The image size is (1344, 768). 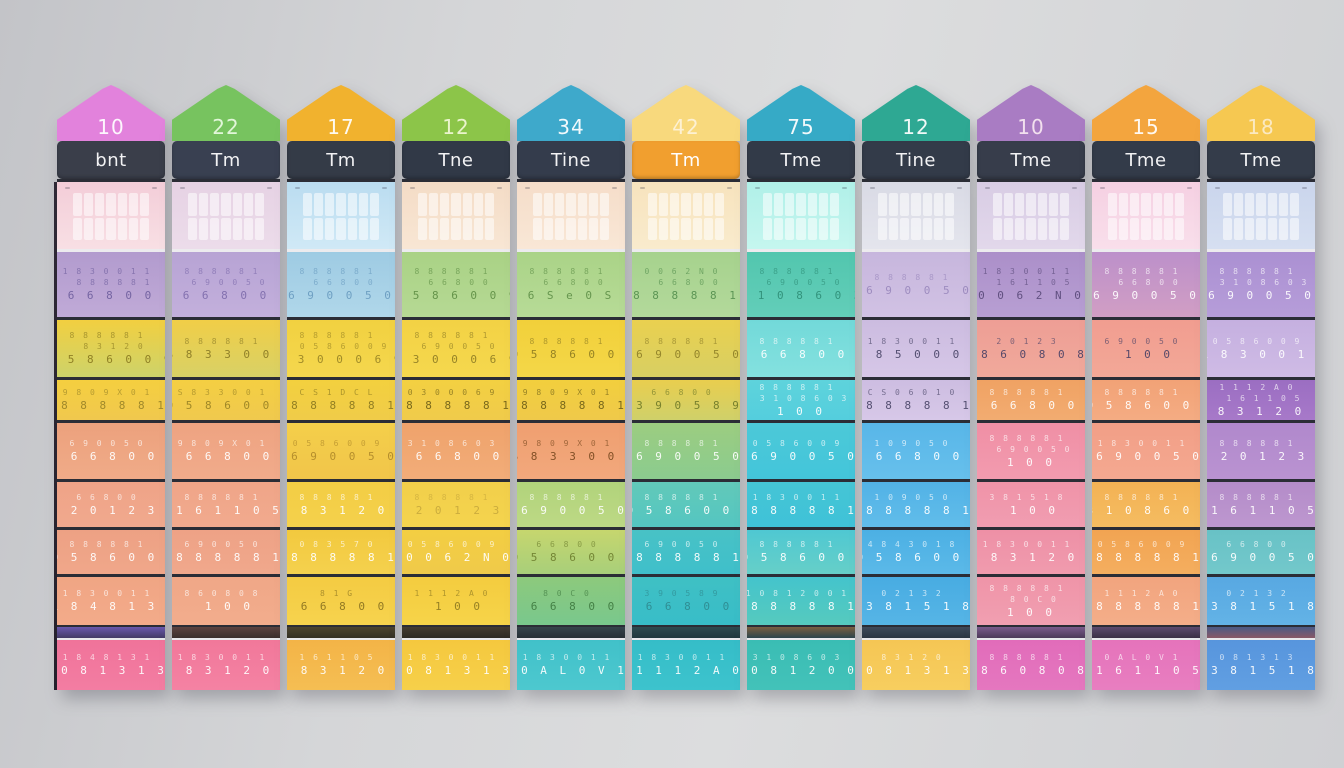 I want to click on data-row: 0 0 6 2 N 0 6 6 8 0 0 8 8 8 8 8 1, so click(x=686, y=284).